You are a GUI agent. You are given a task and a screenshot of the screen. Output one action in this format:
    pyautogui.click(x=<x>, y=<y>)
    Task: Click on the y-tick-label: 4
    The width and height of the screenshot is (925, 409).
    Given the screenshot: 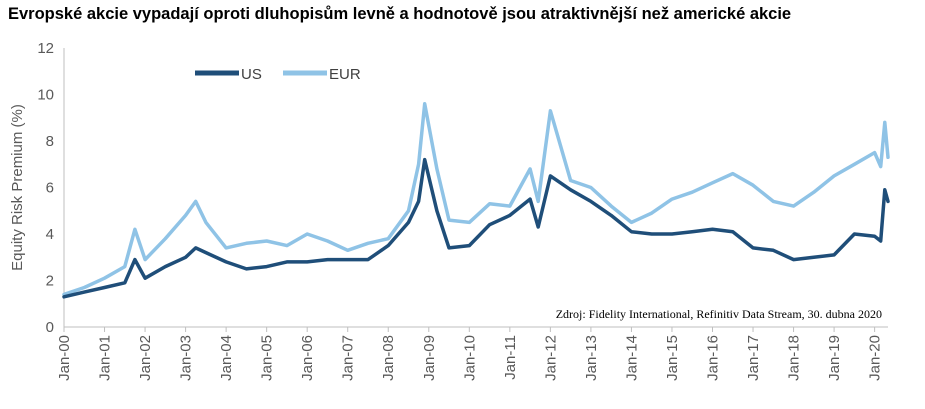 What is the action you would take?
    pyautogui.click(x=50, y=234)
    